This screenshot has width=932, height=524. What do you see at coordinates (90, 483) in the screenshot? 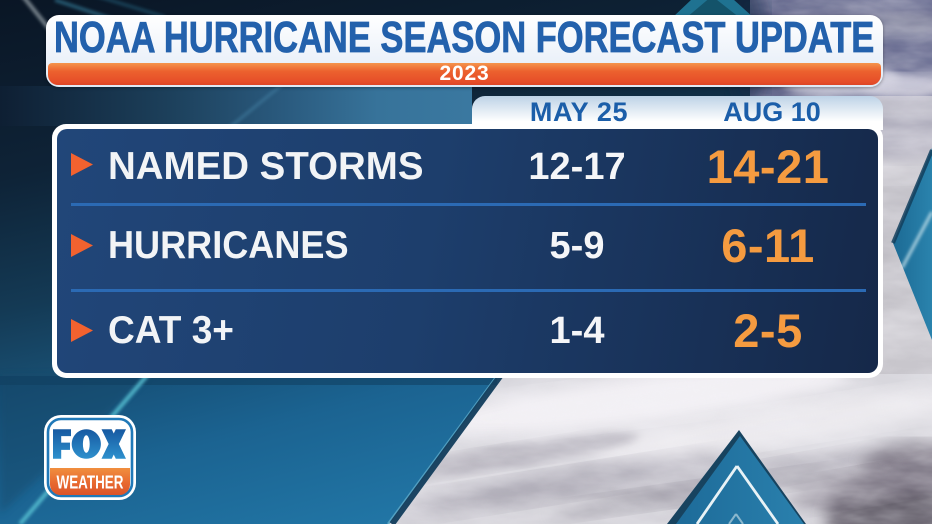
I see `svg-text: WEATHER` at bounding box center [90, 483].